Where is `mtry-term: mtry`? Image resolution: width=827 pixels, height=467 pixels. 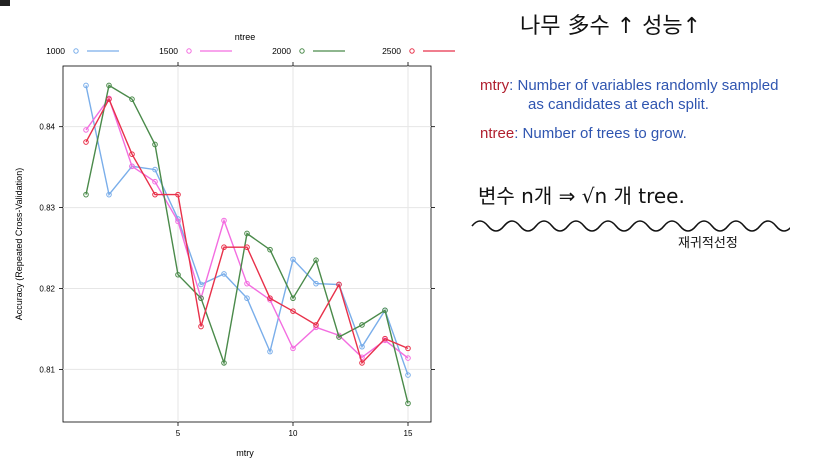 mtry-term: mtry is located at coordinates (495, 85).